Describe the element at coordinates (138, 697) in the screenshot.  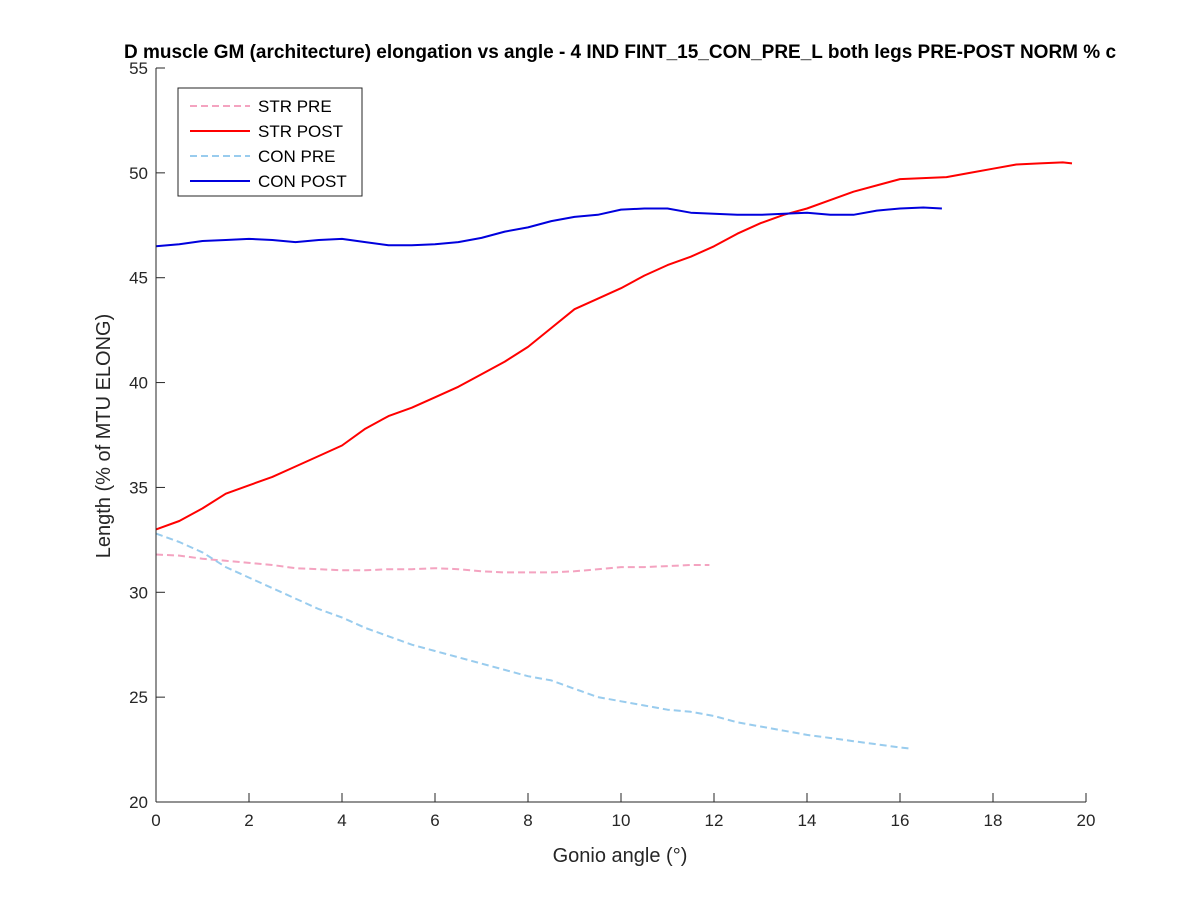
I see `y-tick-label: 25` at that location.